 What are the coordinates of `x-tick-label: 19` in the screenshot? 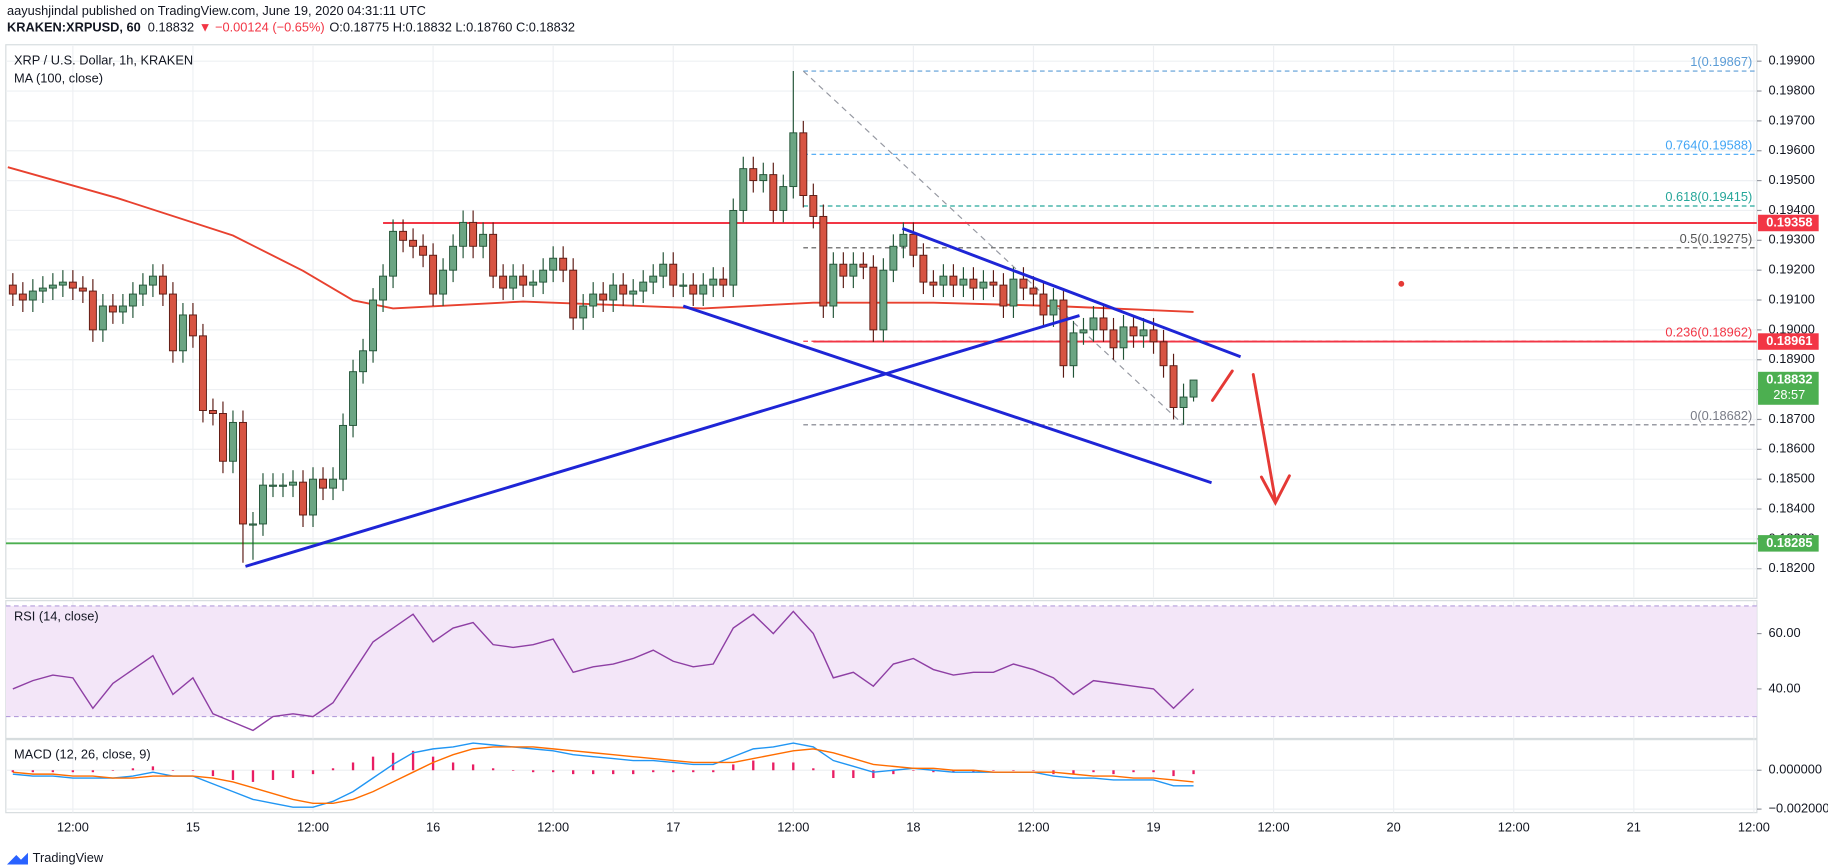 It's located at (1153, 826).